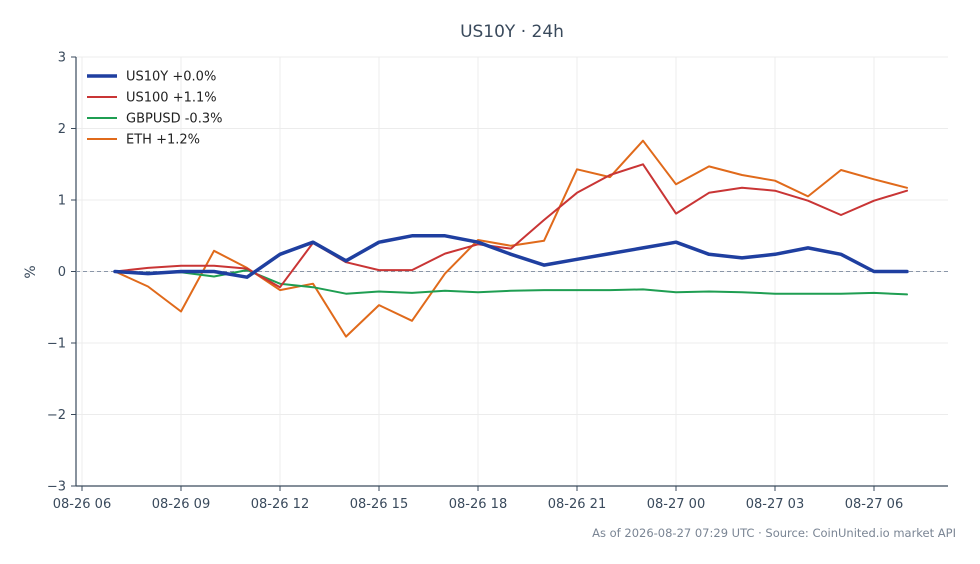  I want to click on y-tick-label: 0, so click(62, 272).